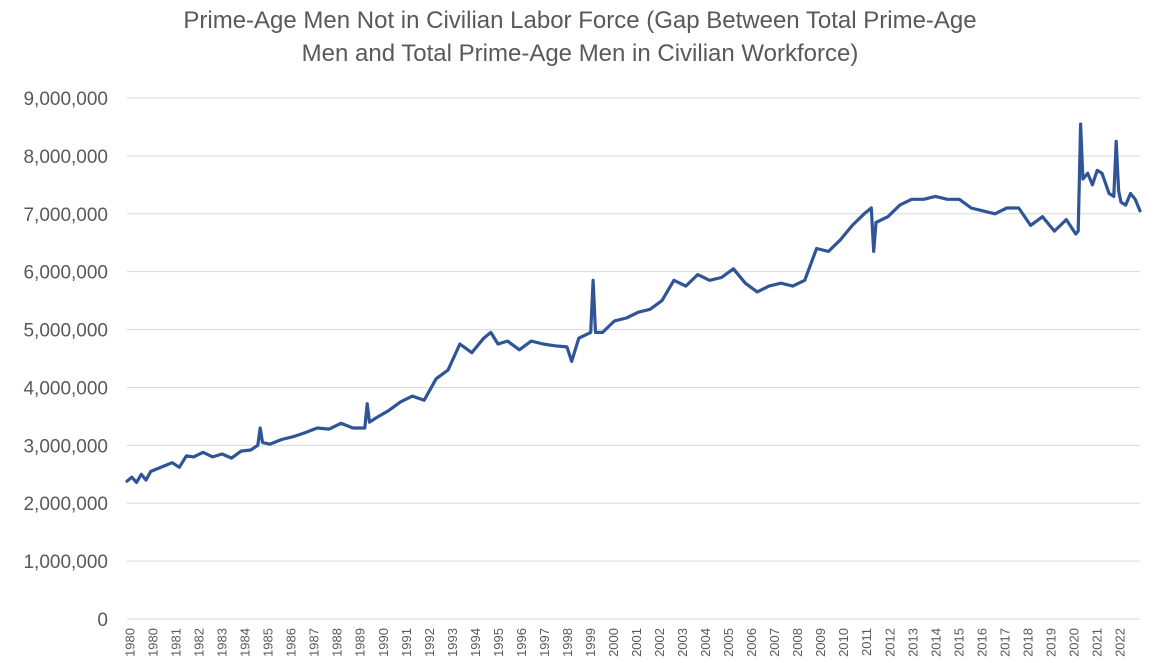 This screenshot has width=1160, height=663. What do you see at coordinates (199, 642) in the screenshot?
I see `x-tick-label: 1982` at bounding box center [199, 642].